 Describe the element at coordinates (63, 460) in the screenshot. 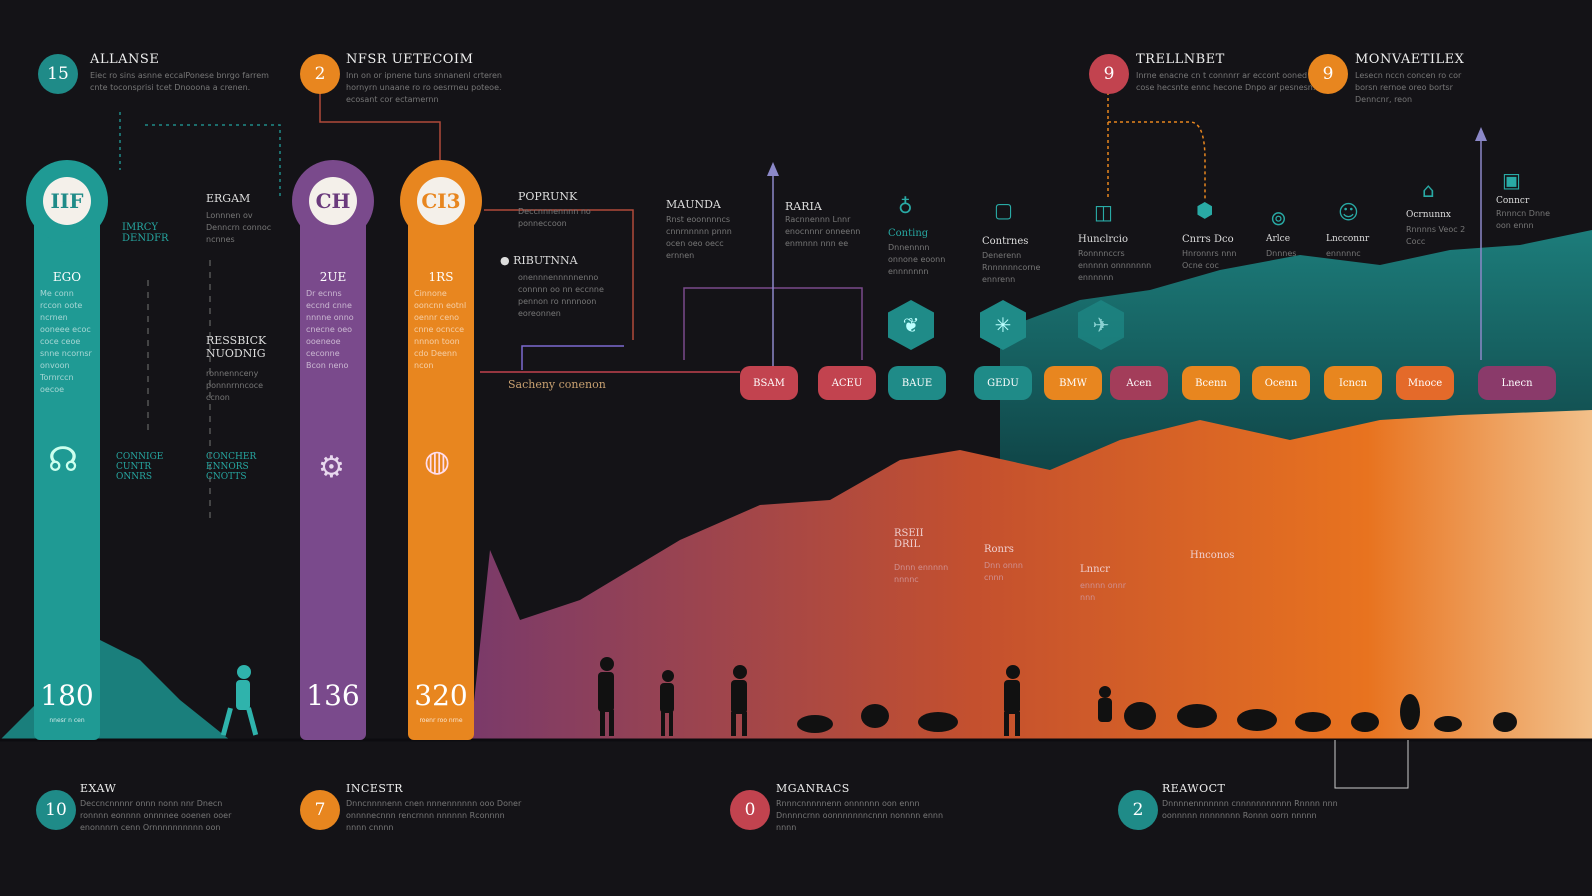

I see `brain-icon: ☊` at that location.